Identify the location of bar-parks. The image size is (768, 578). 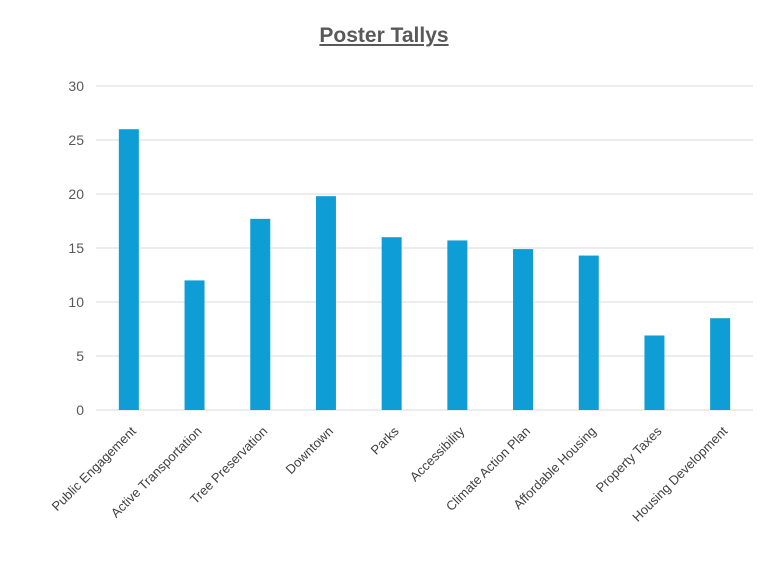
(391, 323).